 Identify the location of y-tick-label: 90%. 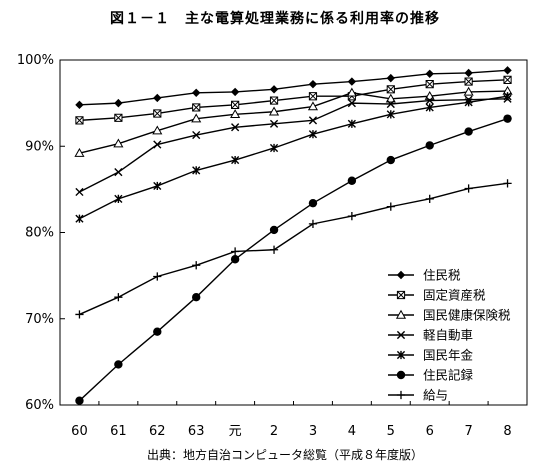
(39, 146).